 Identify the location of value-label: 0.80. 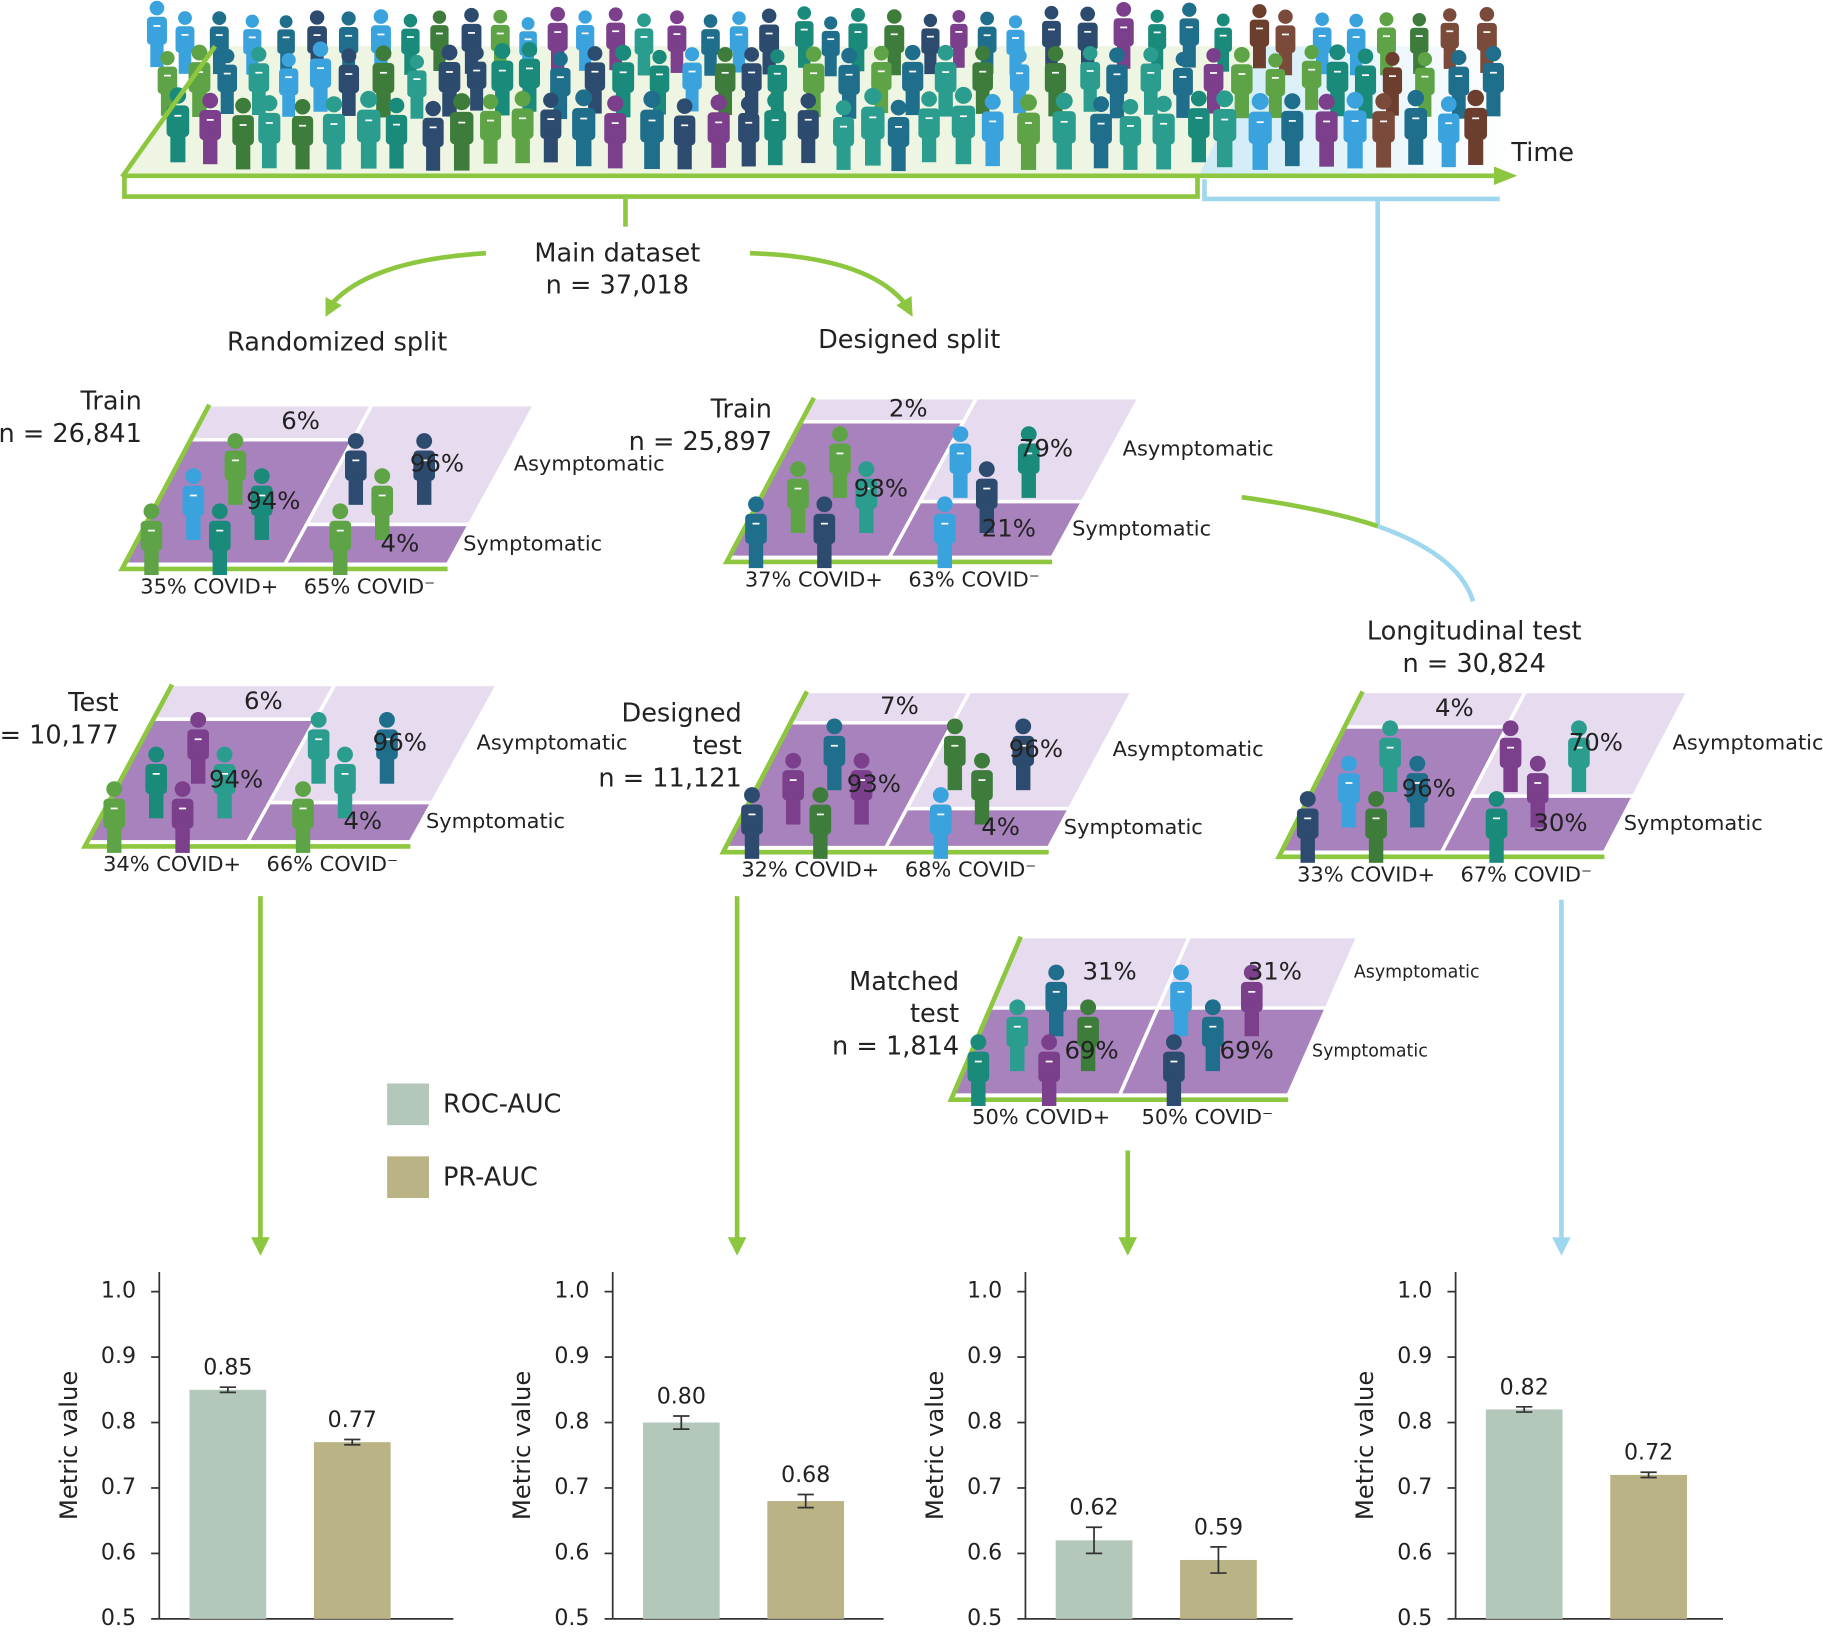
(681, 1397).